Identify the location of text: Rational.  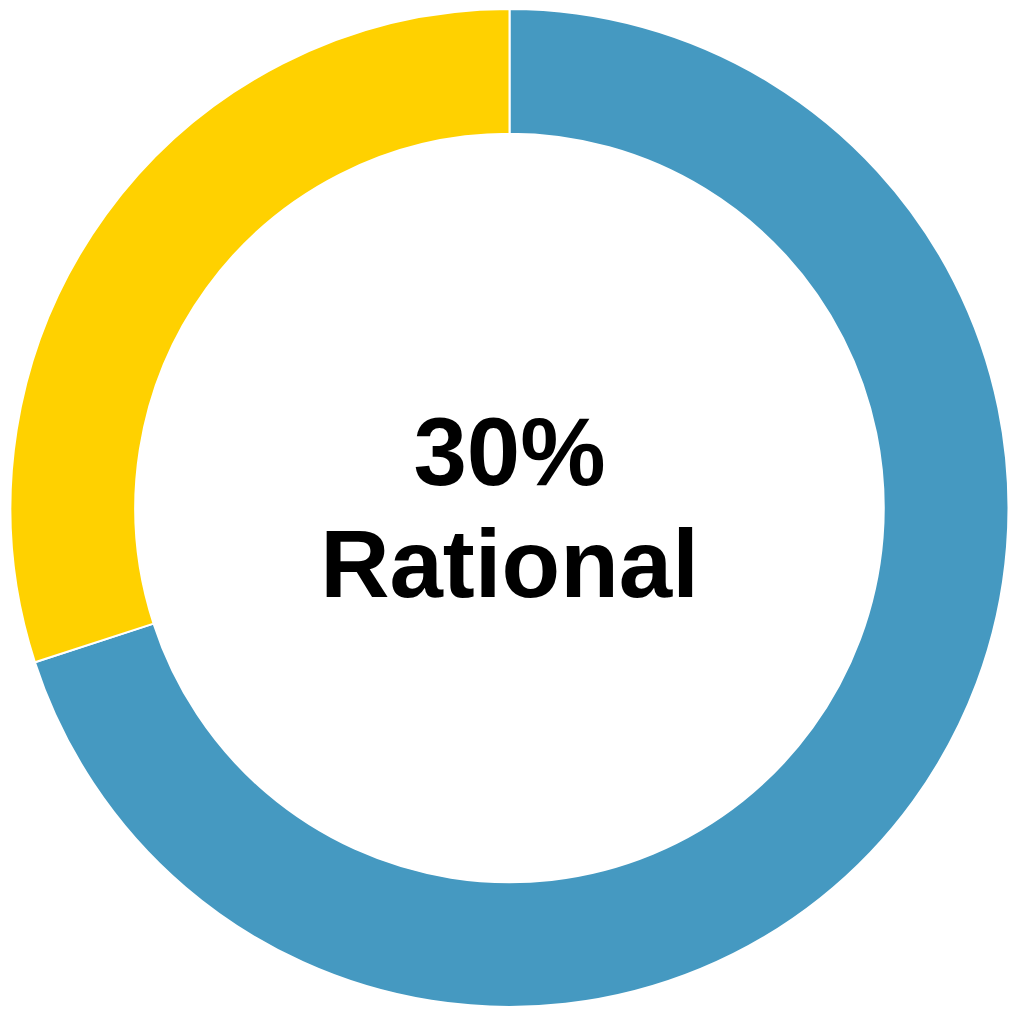
(509, 564).